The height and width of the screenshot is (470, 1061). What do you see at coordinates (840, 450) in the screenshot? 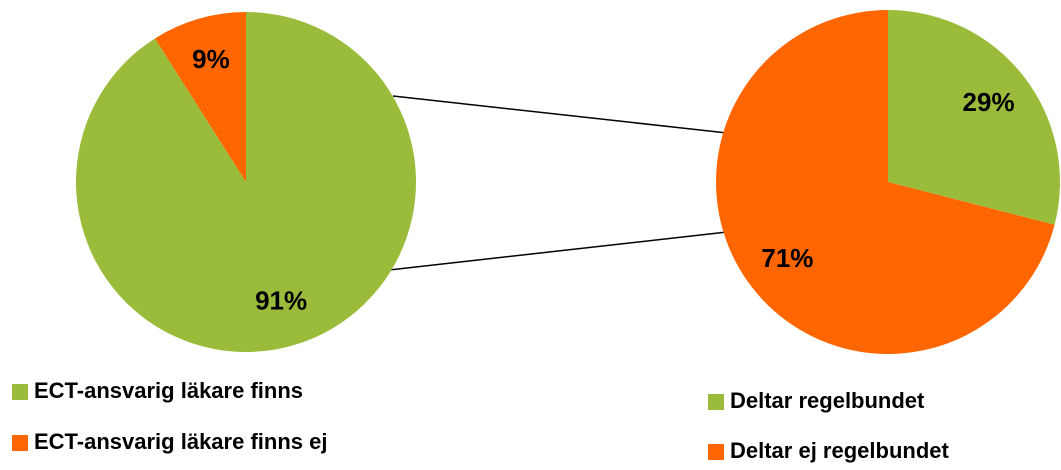
I see `legend-label: Deltar ej regelbundet` at bounding box center [840, 450].